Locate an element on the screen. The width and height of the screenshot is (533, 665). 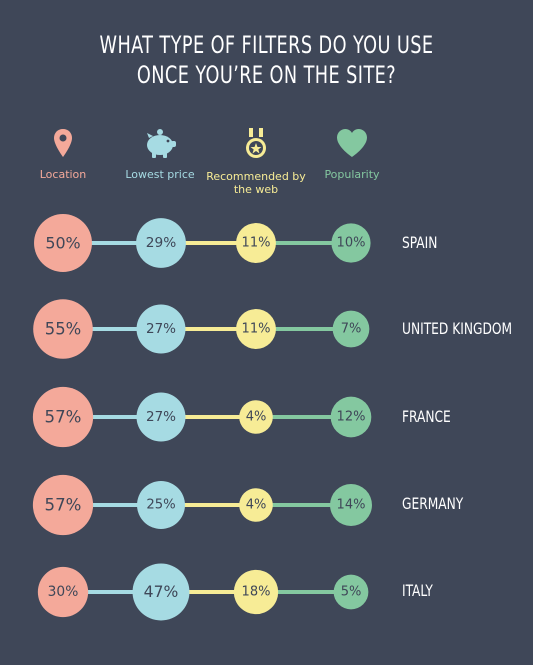
bubble-location-spain is located at coordinates (63, 243).